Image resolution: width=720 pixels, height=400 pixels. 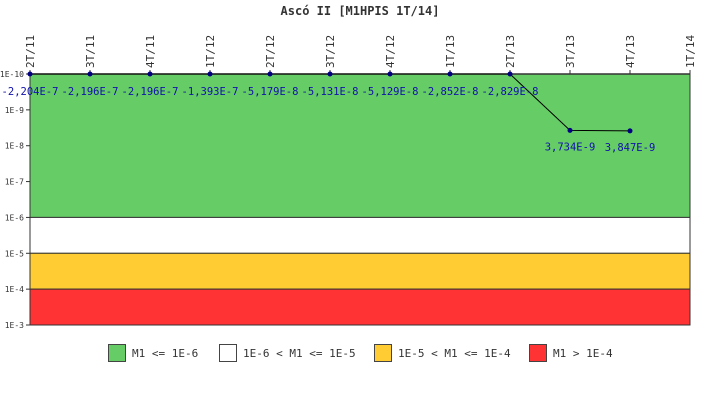 I want to click on data-label: -2,829E-8, so click(x=510, y=92).